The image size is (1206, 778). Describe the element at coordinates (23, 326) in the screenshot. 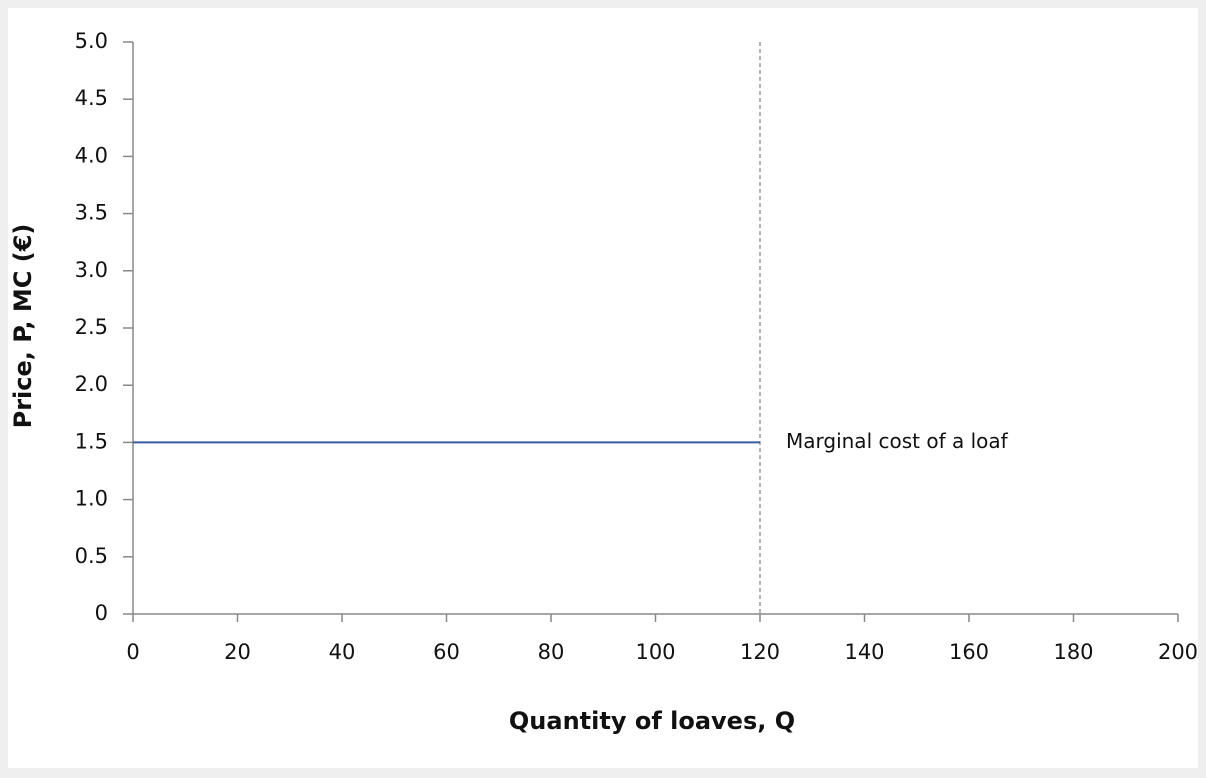

I see `y-axis-title: Price, P, MC (€)` at that location.